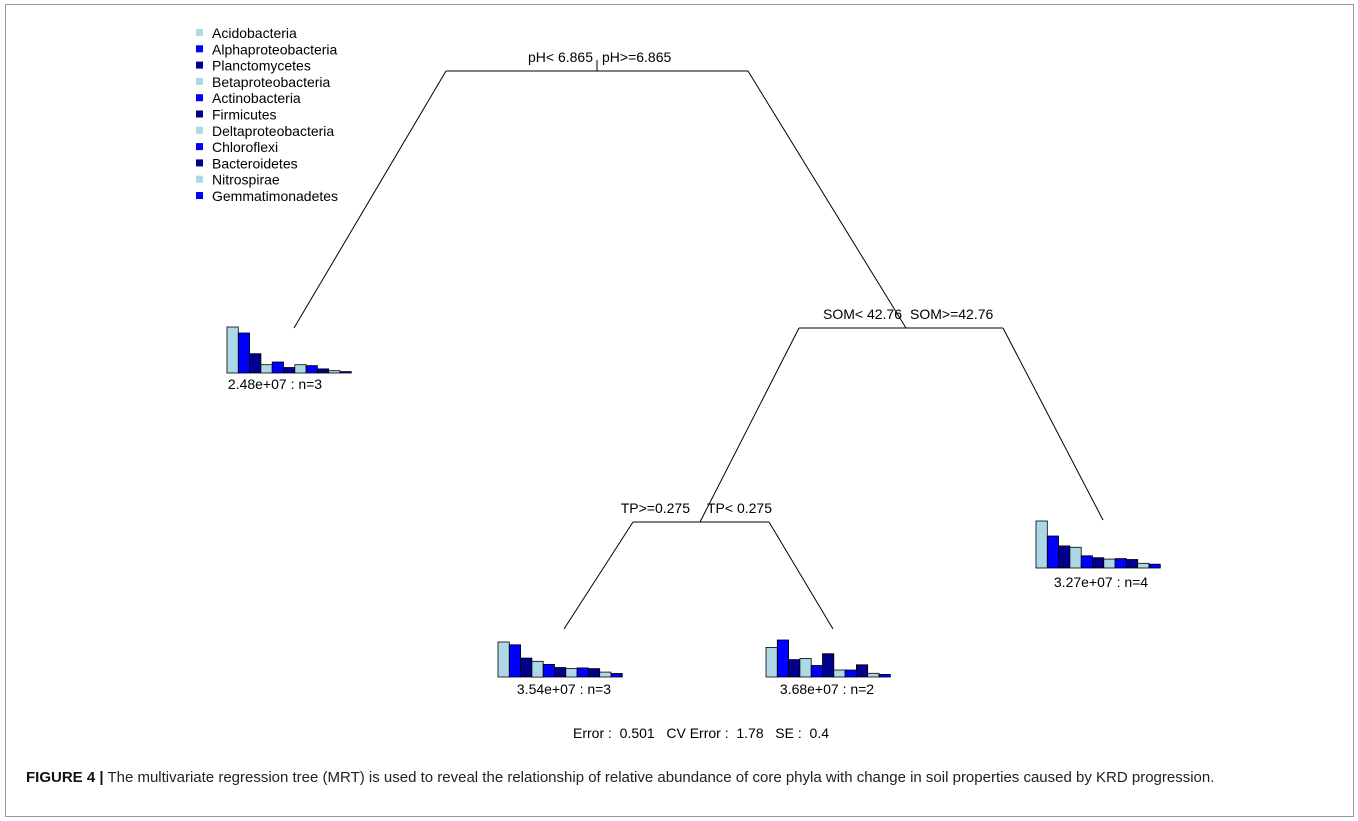  I want to click on leaf2-label: 3.54e+07 : n=3, so click(564, 689).